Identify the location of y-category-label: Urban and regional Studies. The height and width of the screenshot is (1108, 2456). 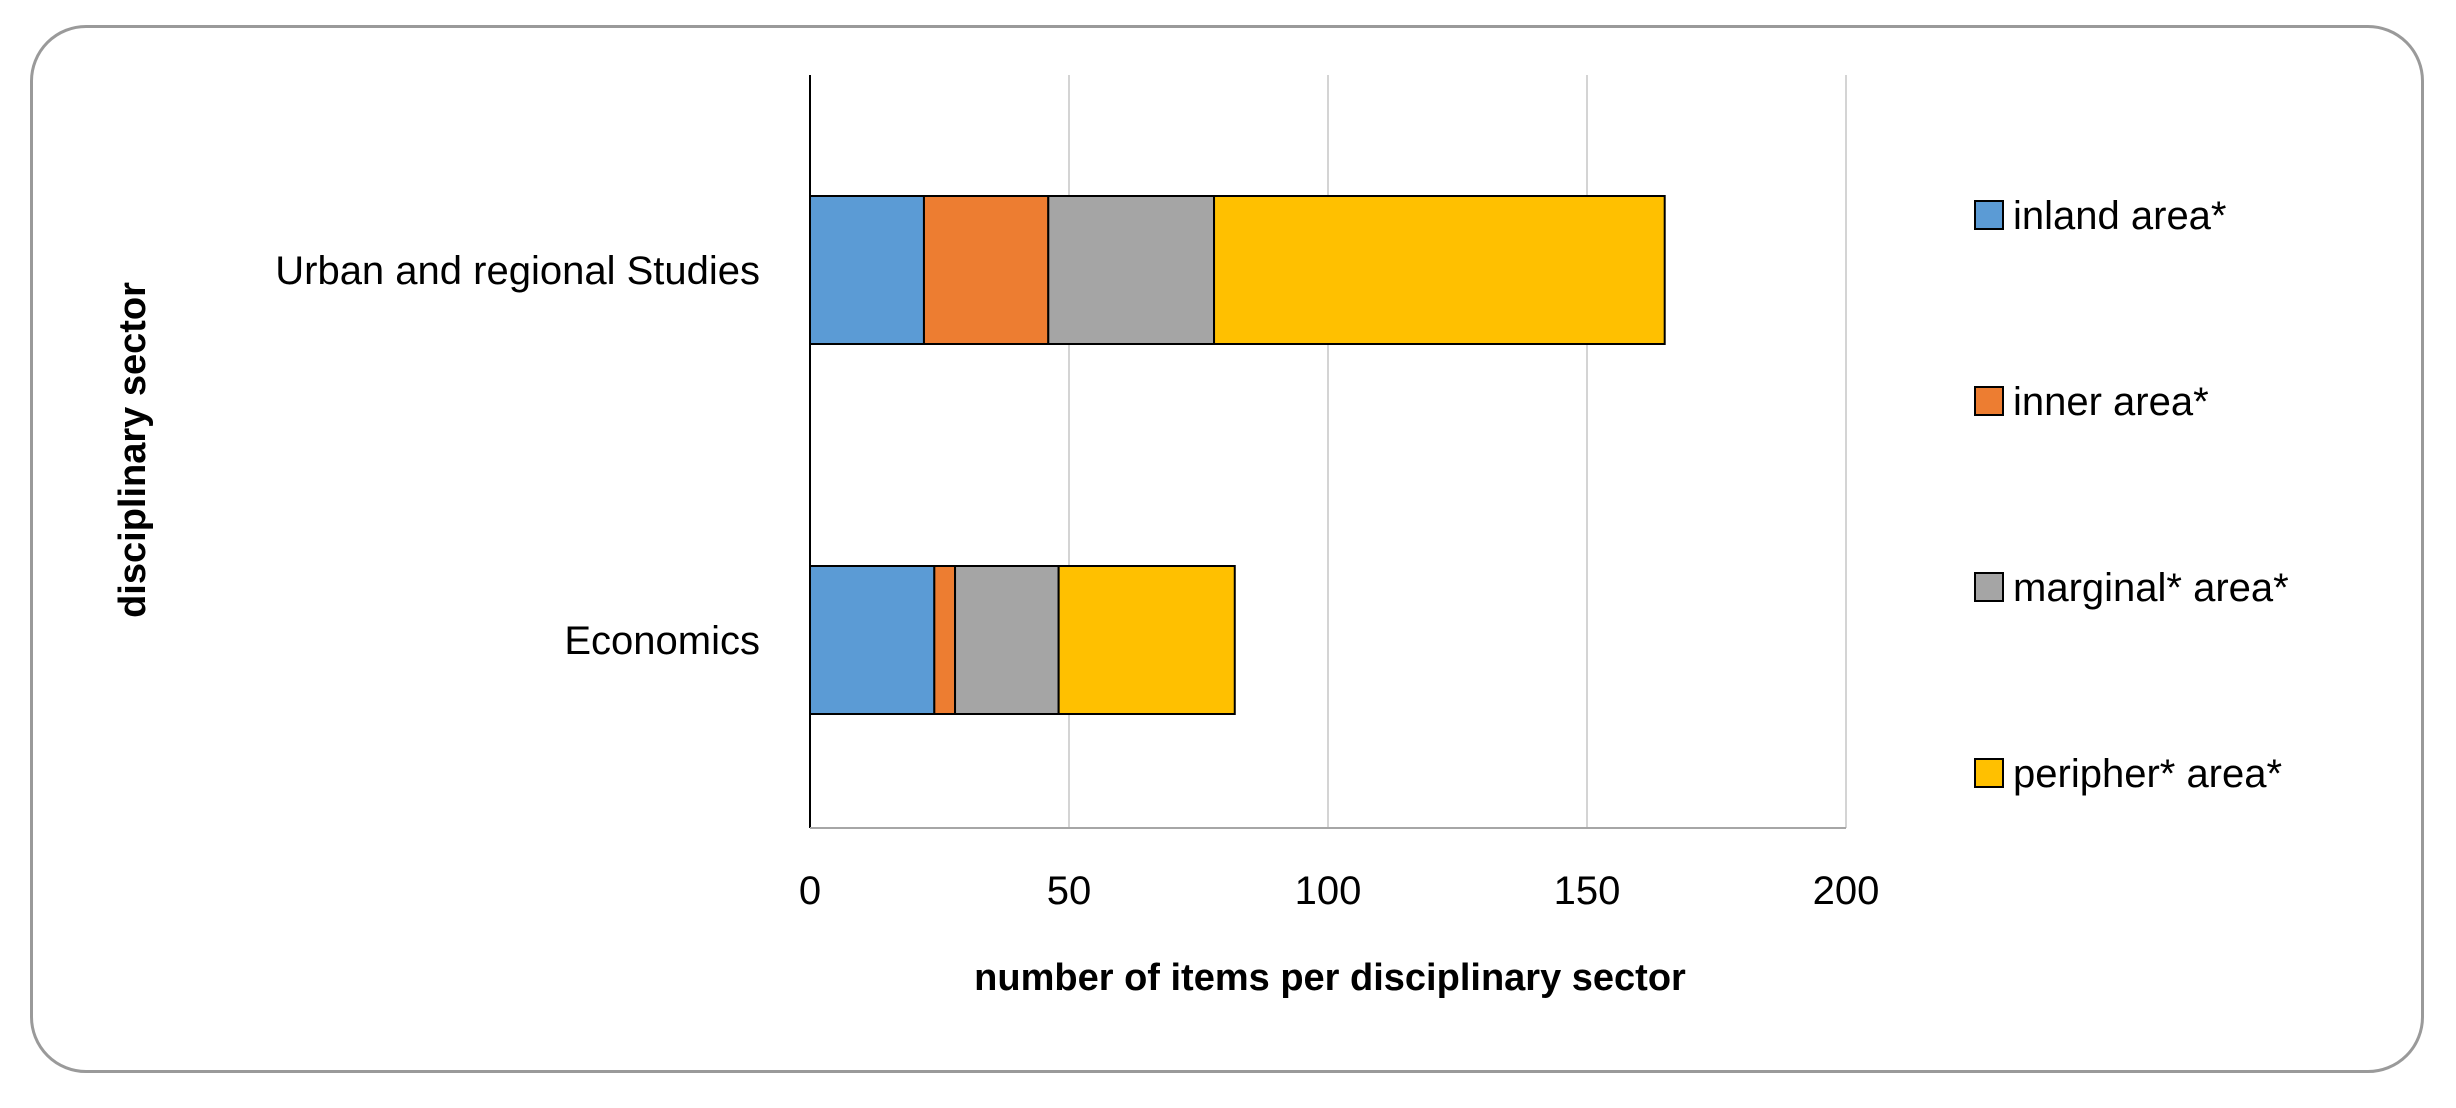
(517, 271).